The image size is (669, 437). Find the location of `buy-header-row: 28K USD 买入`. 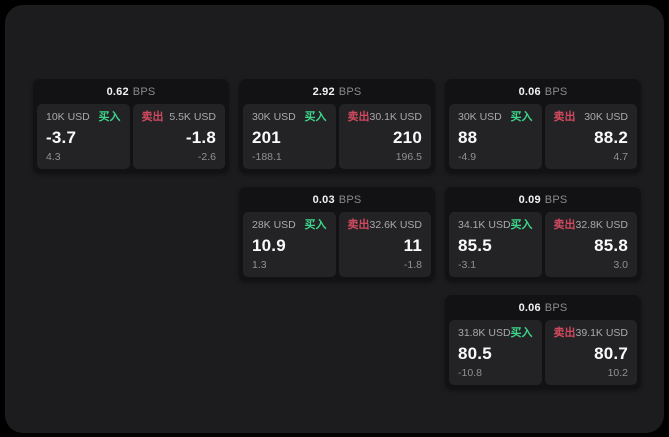

buy-header-row: 28K USD 买入 is located at coordinates (289, 225).